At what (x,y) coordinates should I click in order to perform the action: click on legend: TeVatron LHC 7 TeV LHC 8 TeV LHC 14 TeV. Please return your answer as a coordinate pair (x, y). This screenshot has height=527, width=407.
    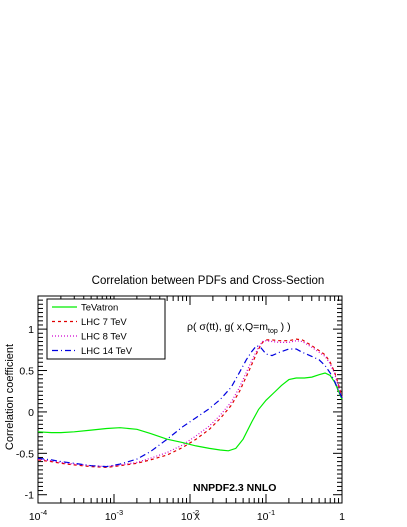
    Looking at the image, I should click on (106, 329).